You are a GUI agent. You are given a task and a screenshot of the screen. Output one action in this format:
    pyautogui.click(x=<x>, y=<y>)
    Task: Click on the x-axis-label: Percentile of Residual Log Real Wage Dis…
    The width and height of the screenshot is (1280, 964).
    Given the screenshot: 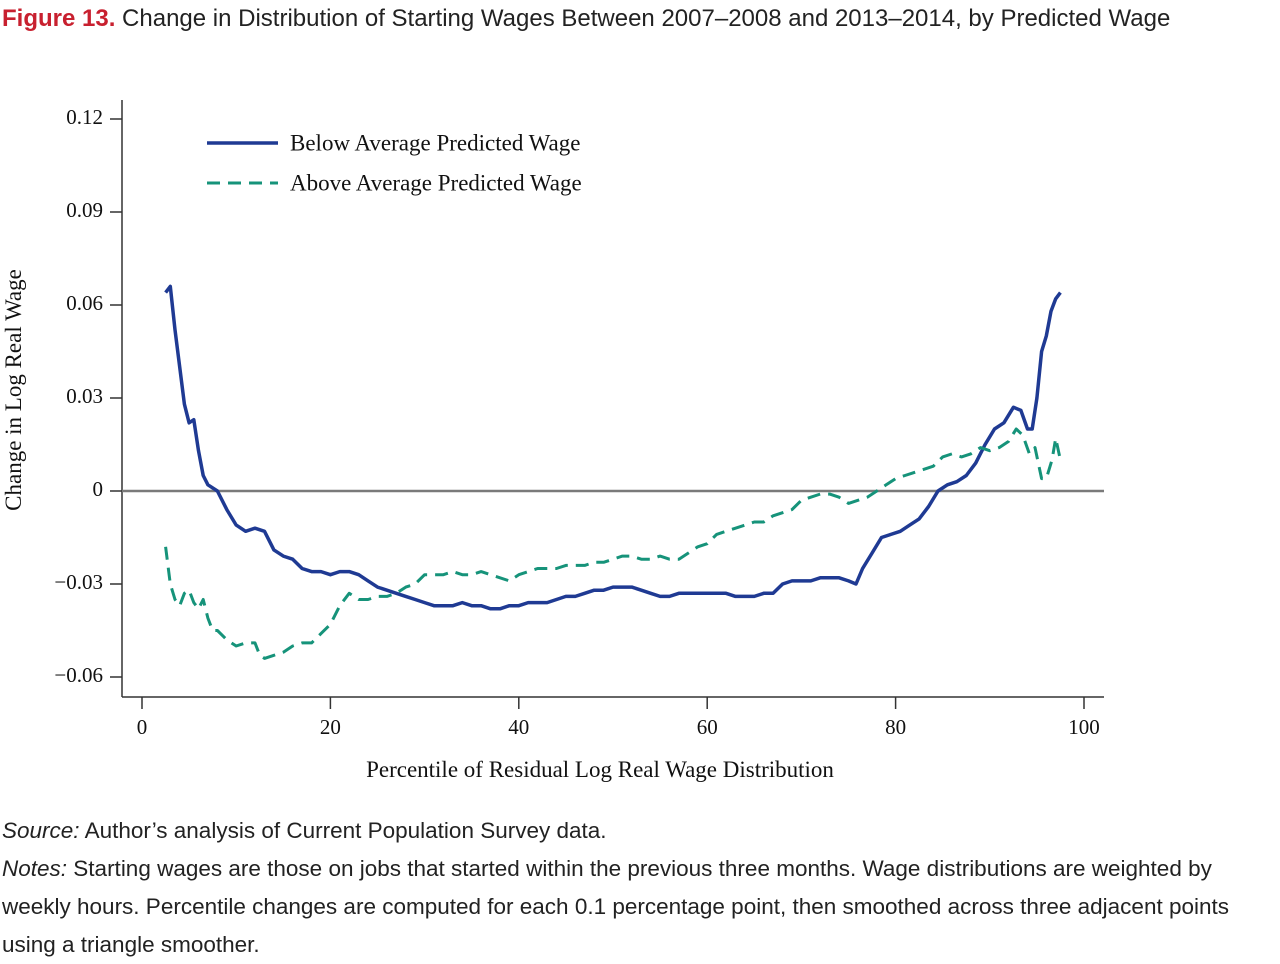 What is the action you would take?
    pyautogui.click(x=600, y=769)
    